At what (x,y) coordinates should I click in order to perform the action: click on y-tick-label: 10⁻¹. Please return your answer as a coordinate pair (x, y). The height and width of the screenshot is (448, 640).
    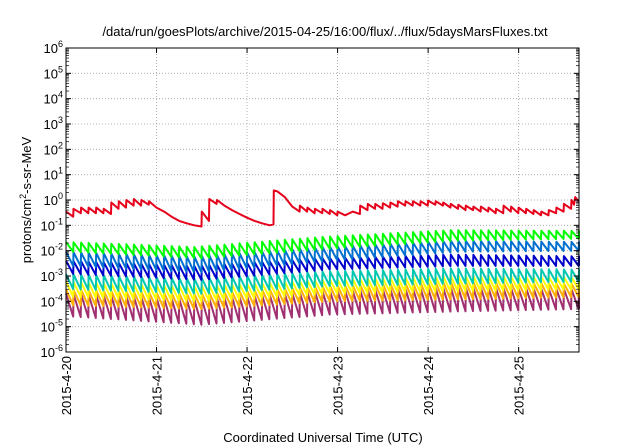
    Looking at the image, I should click on (52, 224).